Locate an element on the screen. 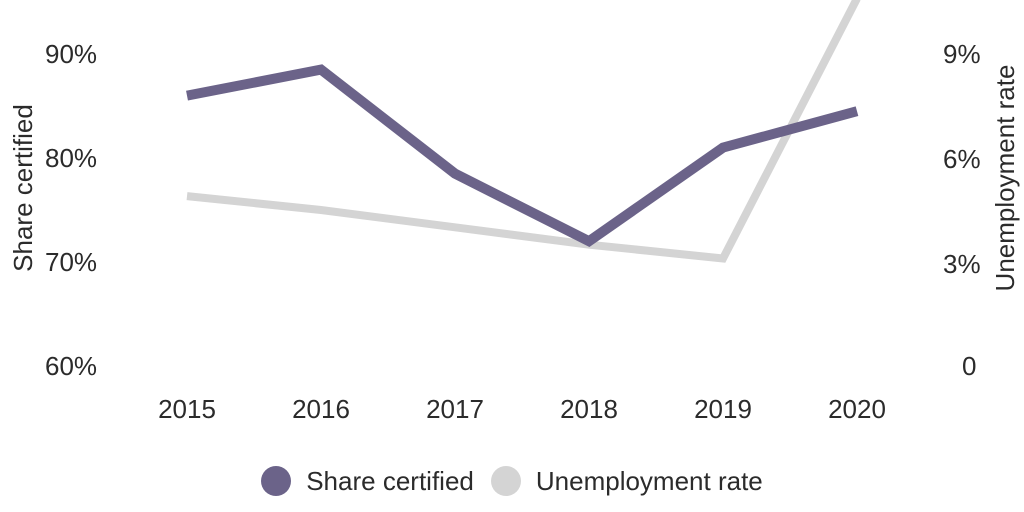 The width and height of the screenshot is (1024, 512). x-axis-tick-2019: 2019 is located at coordinates (723, 409).